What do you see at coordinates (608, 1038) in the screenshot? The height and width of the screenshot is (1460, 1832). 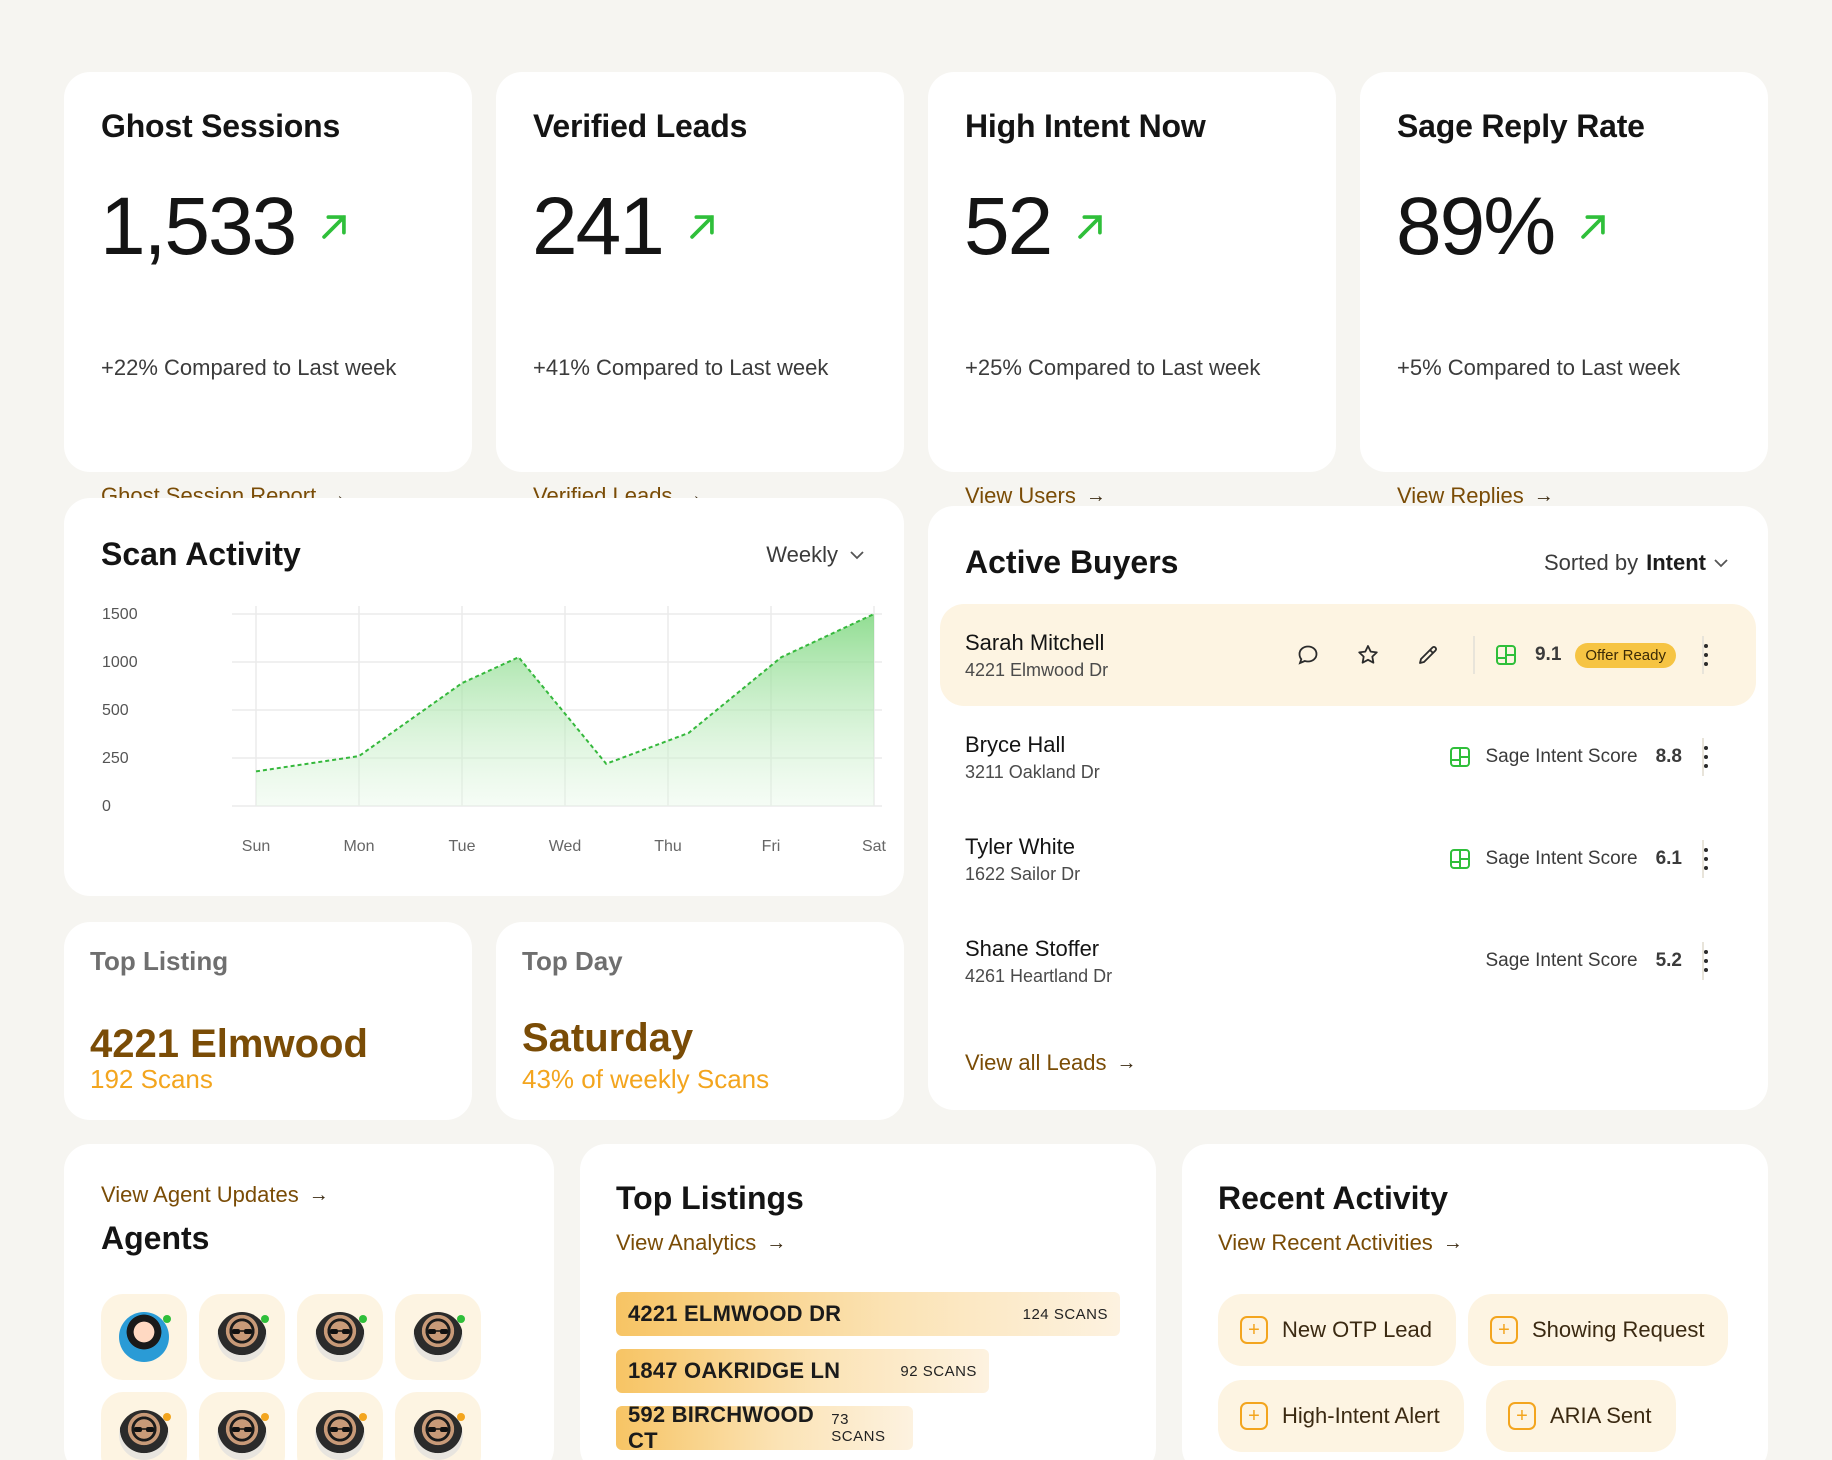 I see `top-day-value: Saturday` at bounding box center [608, 1038].